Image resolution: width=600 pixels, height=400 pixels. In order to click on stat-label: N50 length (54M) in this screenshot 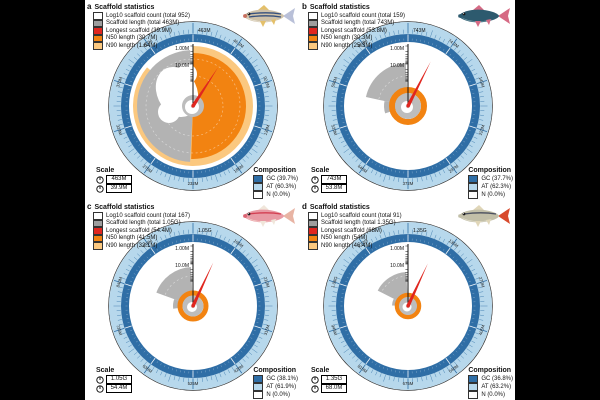, I will do `click(344, 238)`.